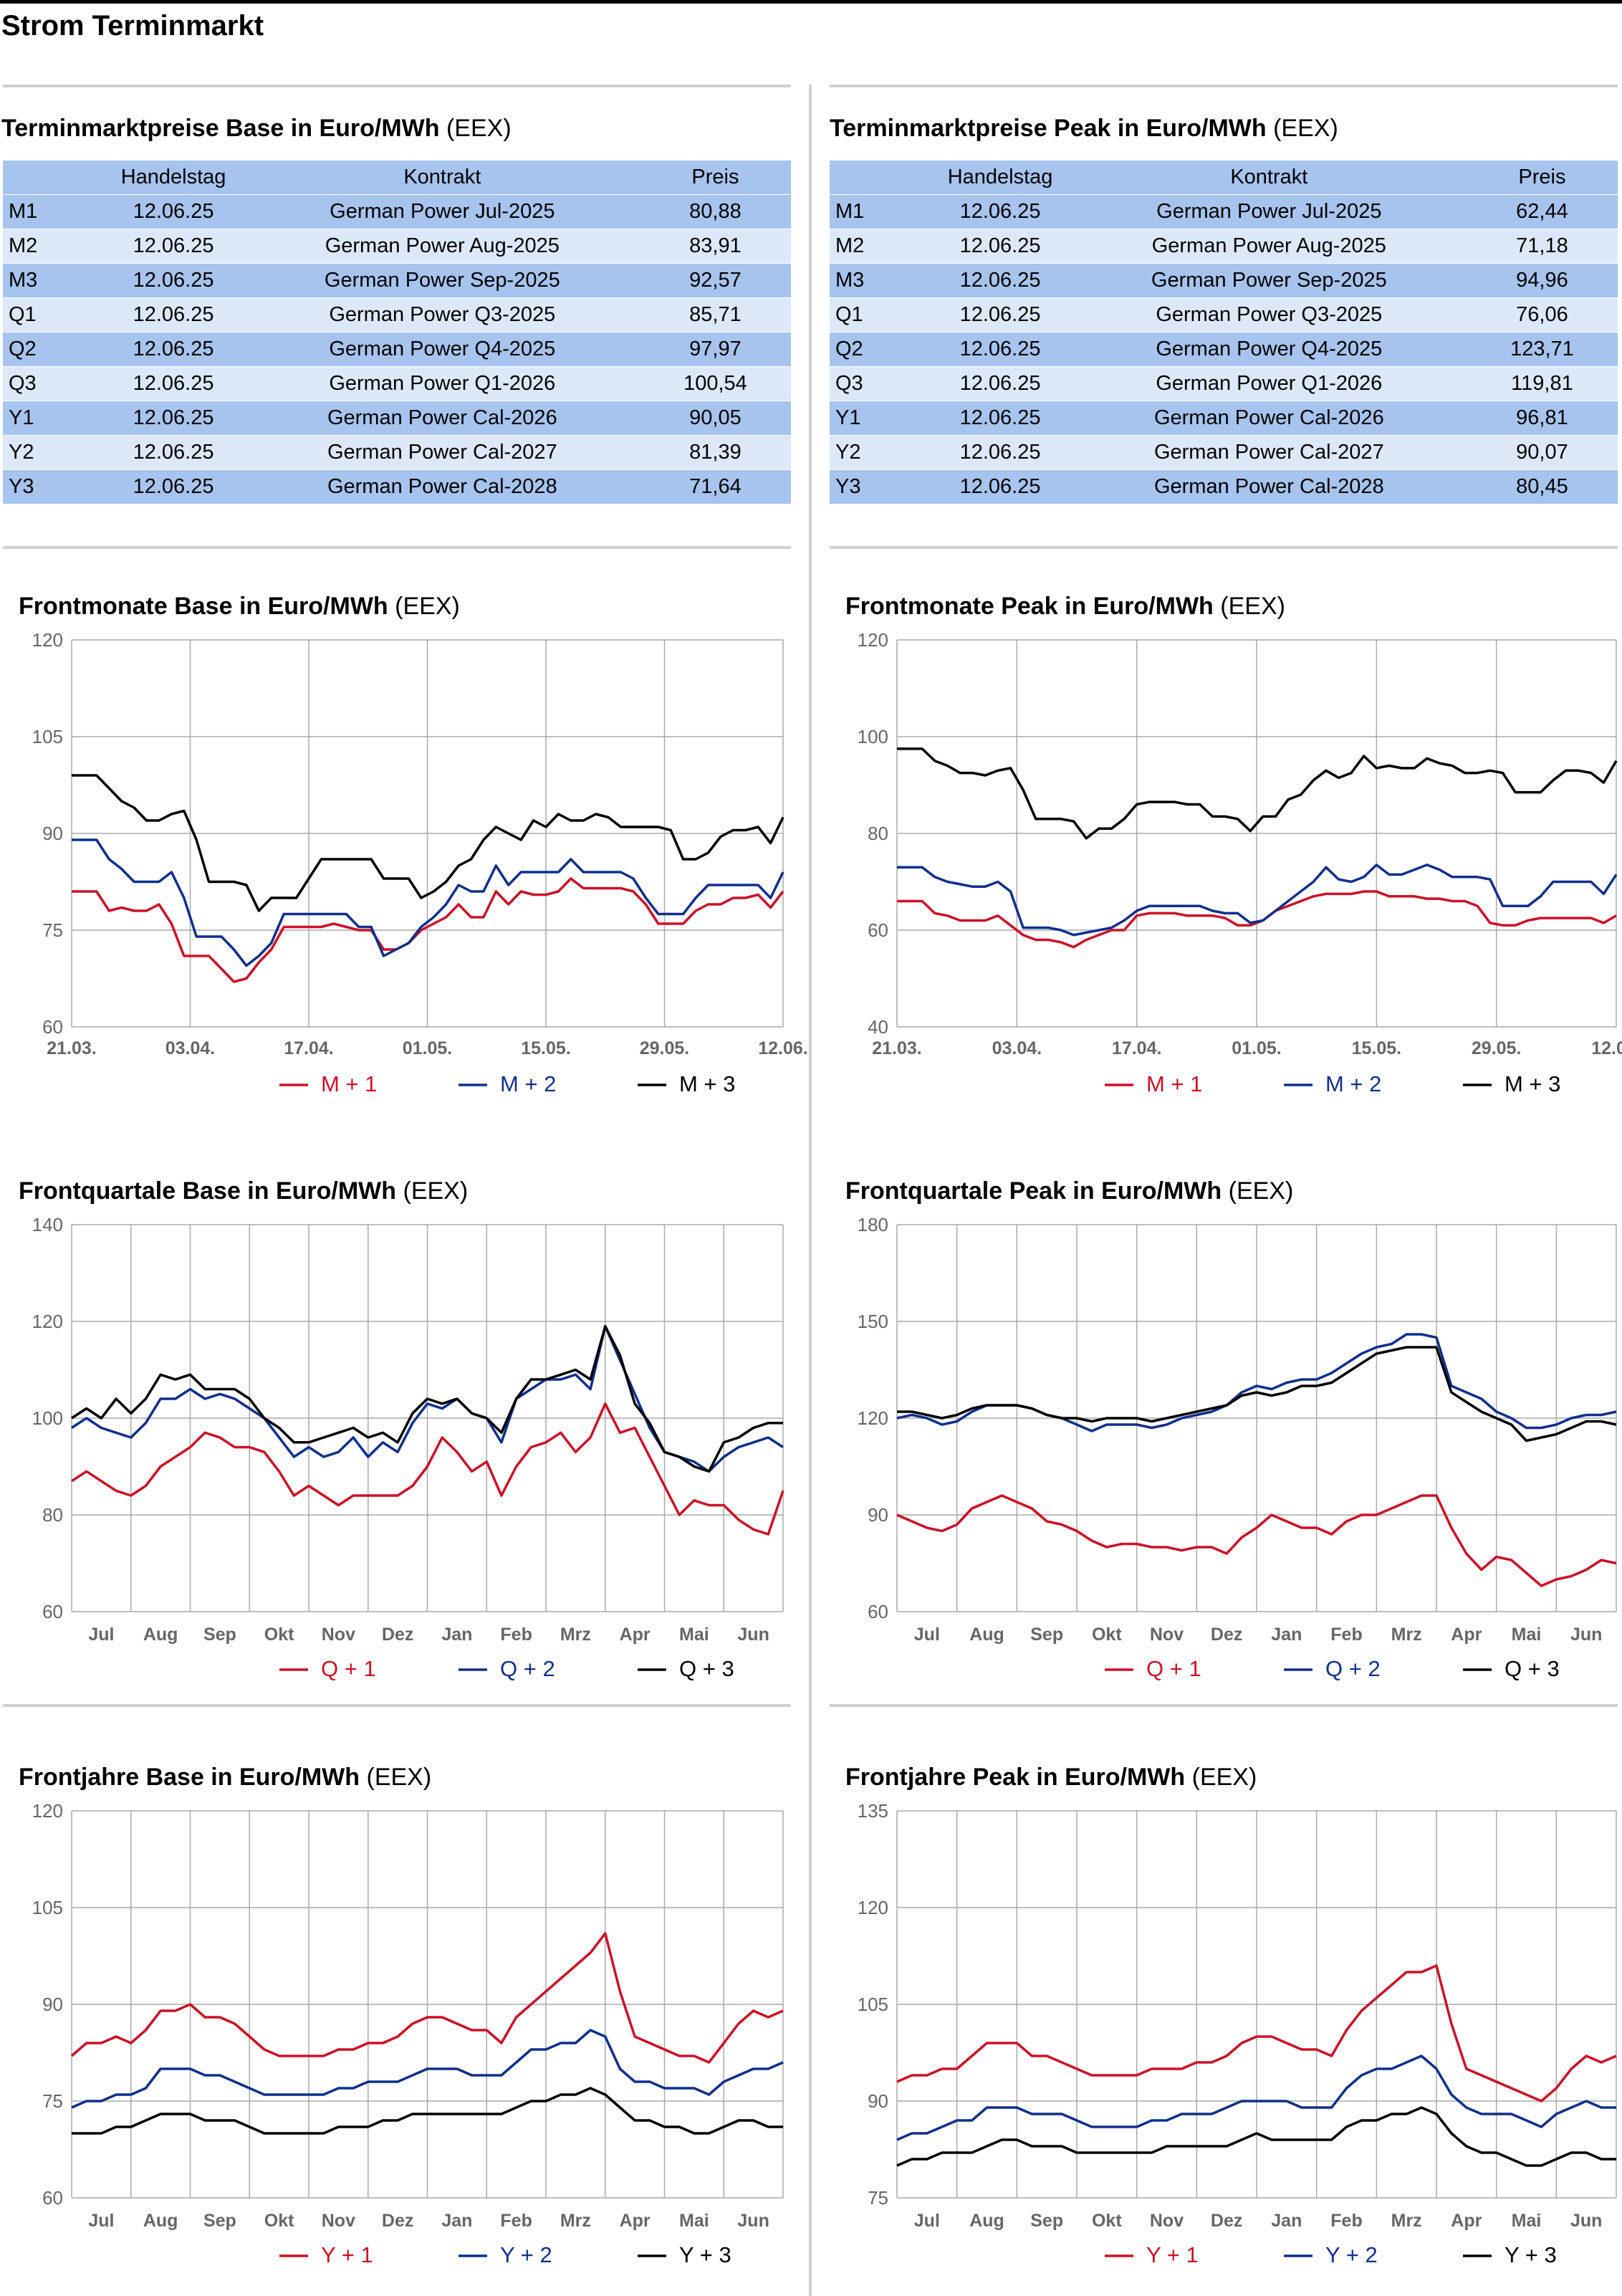 The image size is (1622, 2296). I want to click on cell-preis: 96,81, so click(1542, 418).